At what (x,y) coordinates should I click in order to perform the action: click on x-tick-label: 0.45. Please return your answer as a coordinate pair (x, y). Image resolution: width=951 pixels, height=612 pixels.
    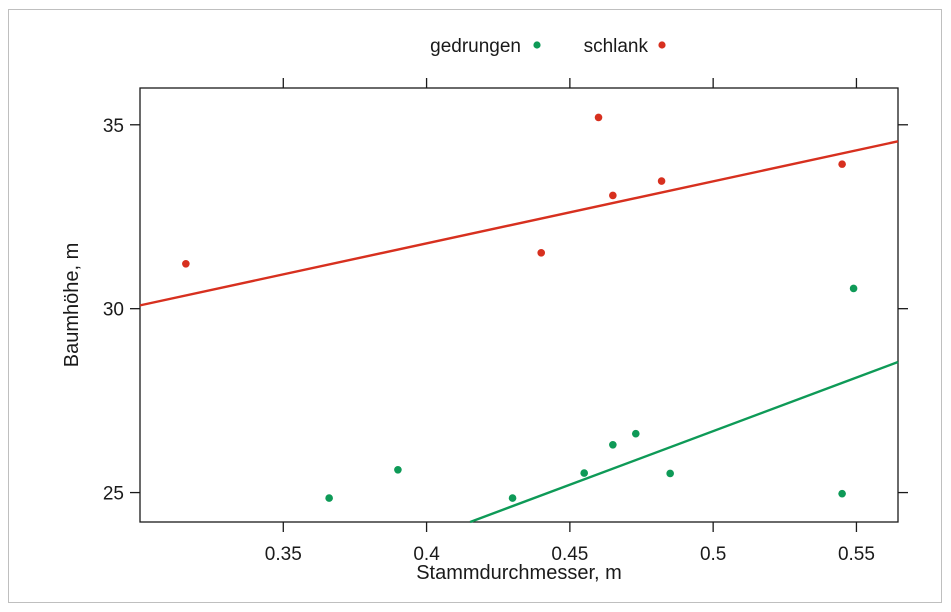
    Looking at the image, I should click on (569, 554).